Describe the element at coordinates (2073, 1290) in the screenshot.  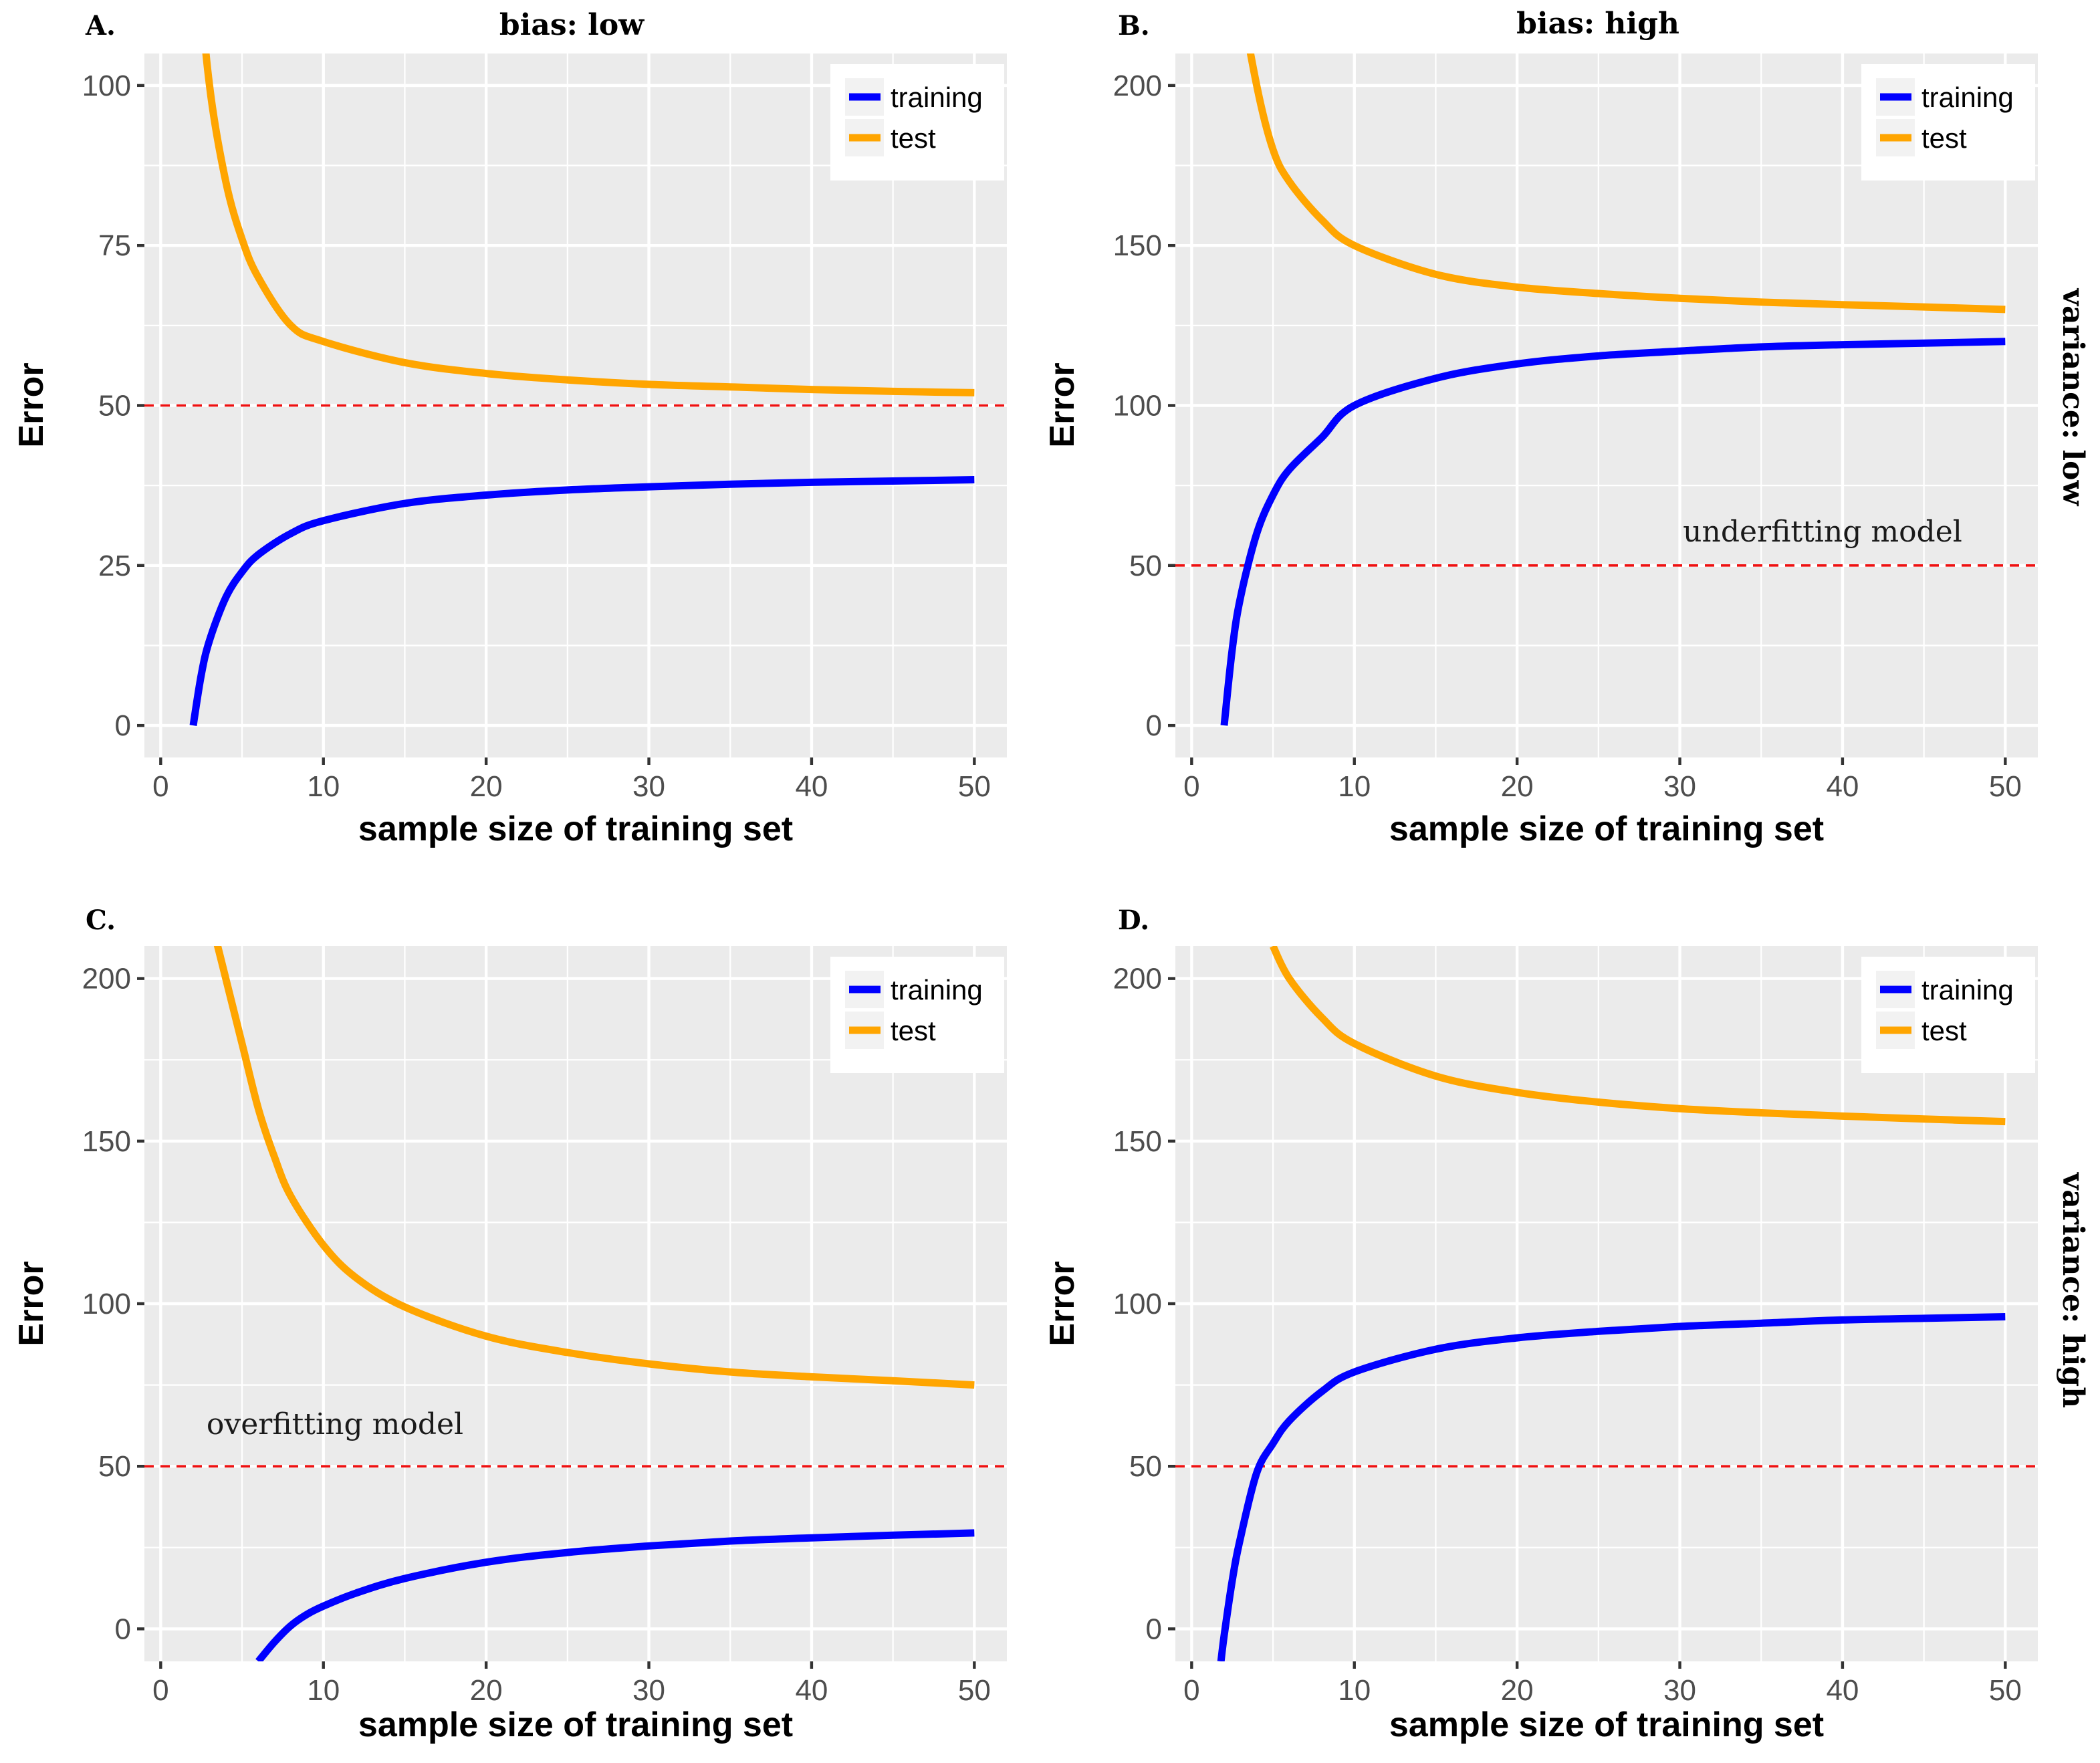
I see `strip-variance-high: variance: high` at that location.